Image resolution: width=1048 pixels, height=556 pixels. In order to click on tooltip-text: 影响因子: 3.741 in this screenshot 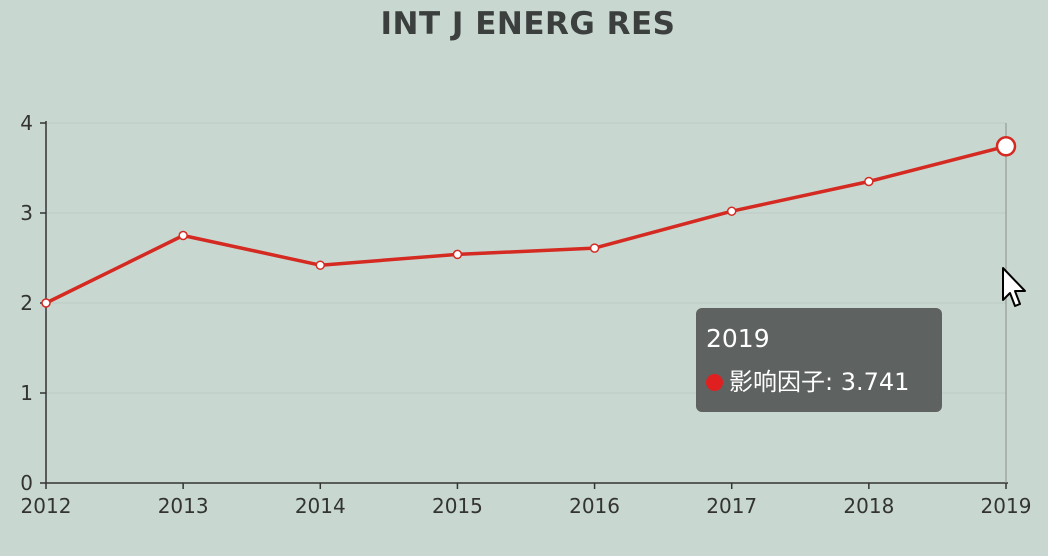, I will do `click(819, 382)`.